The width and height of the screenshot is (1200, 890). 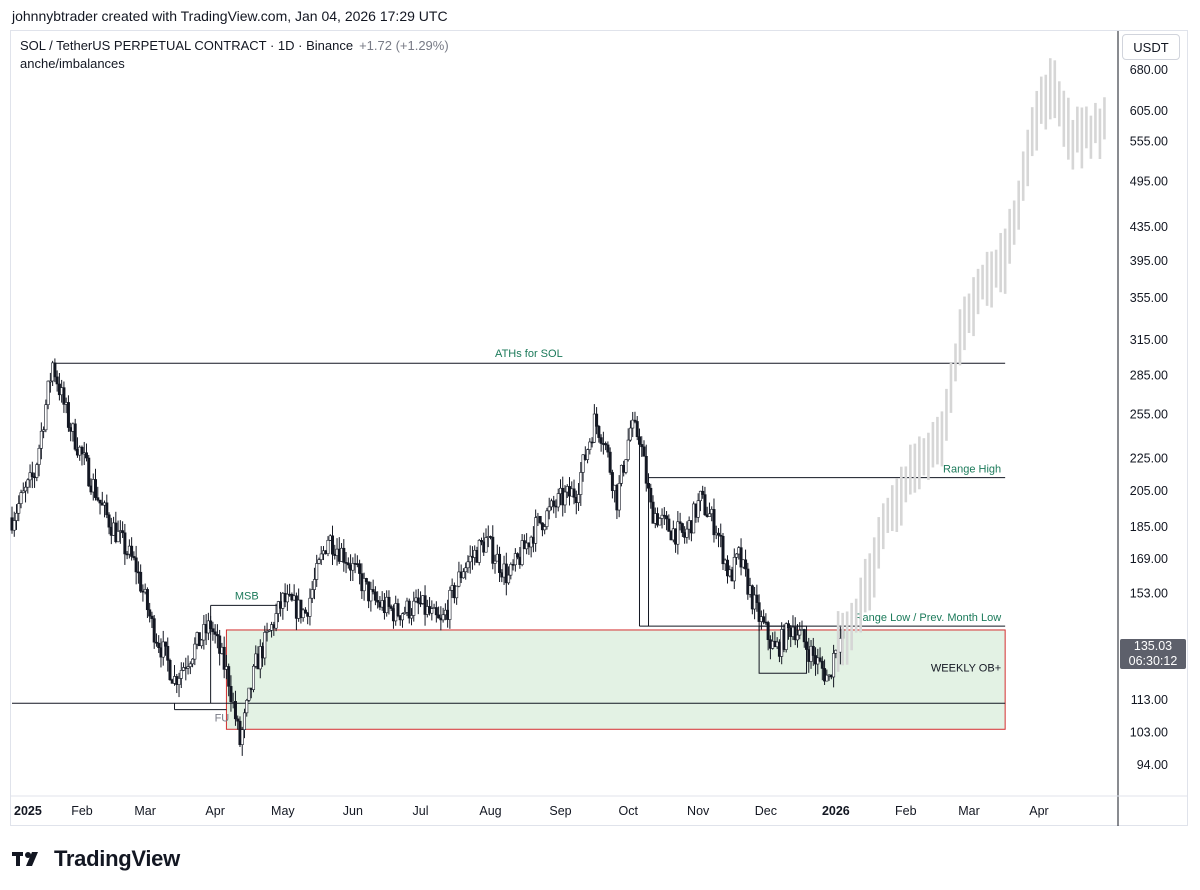 I want to click on tradingview-logo: TradingView, so click(x=96, y=859).